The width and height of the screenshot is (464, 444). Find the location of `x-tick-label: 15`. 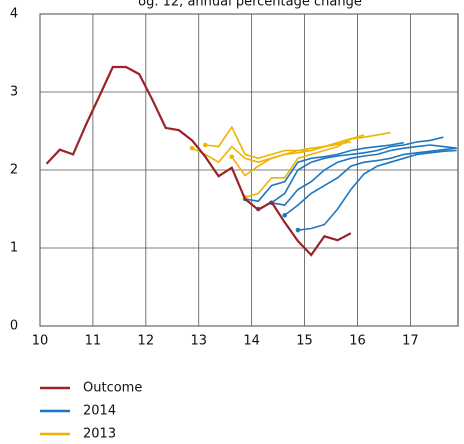

x-tick-label: 15 is located at coordinates (304, 341).